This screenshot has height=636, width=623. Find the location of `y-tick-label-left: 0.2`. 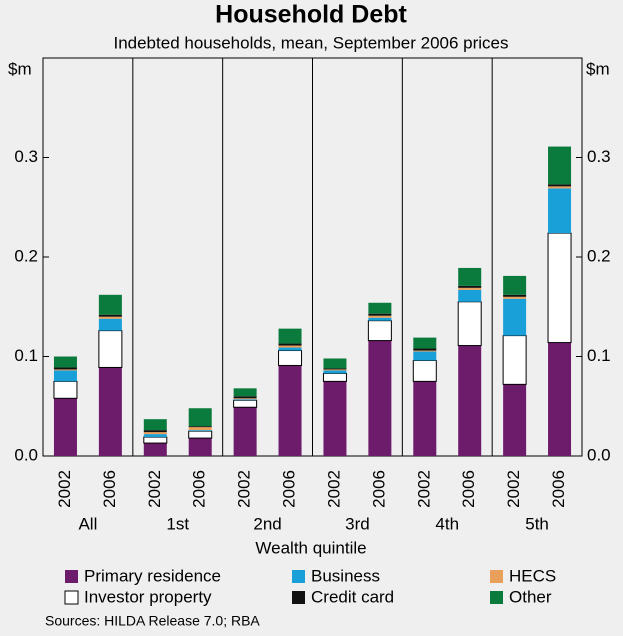

y-tick-label-left: 0.2 is located at coordinates (26, 255).